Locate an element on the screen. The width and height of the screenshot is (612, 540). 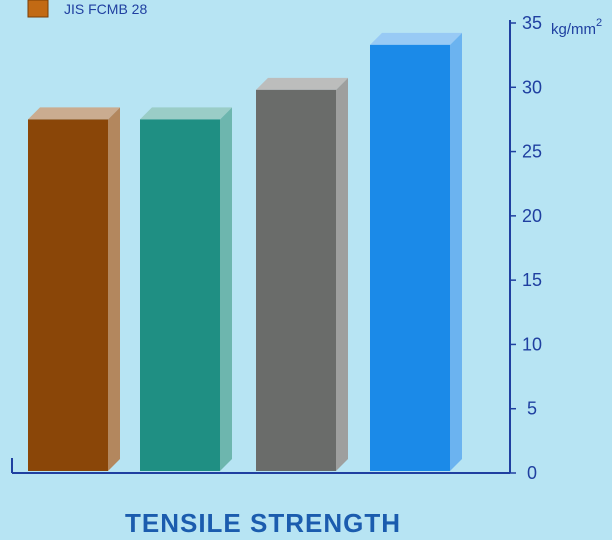
y-tick-label: 10 is located at coordinates (532, 344).